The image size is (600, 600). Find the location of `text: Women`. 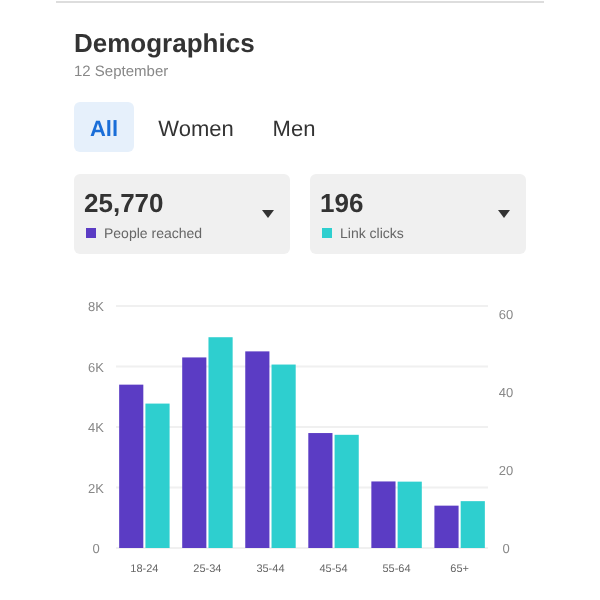

text: Women is located at coordinates (196, 130).